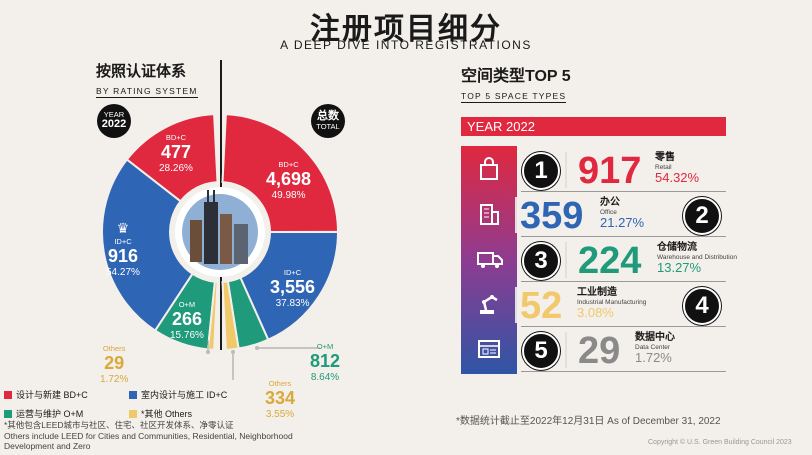 This screenshot has width=812, height=455. I want to click on space-label-zh: 数据中心, so click(655, 337).